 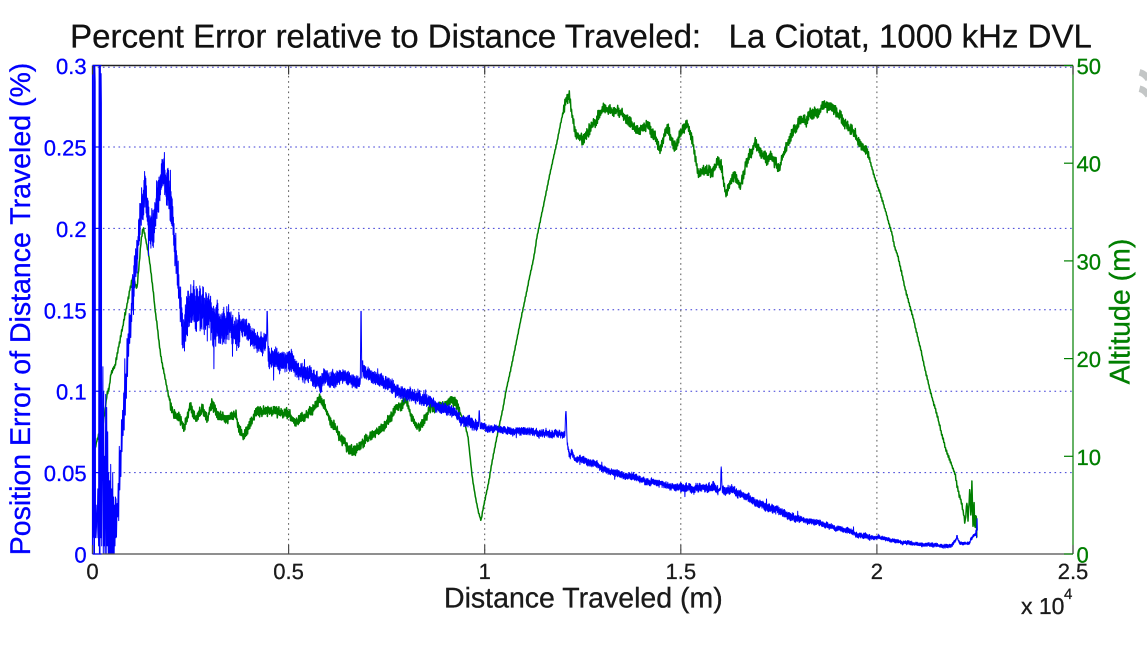 I want to click on svg-text: Distance Traveled (m), so click(x=583, y=599).